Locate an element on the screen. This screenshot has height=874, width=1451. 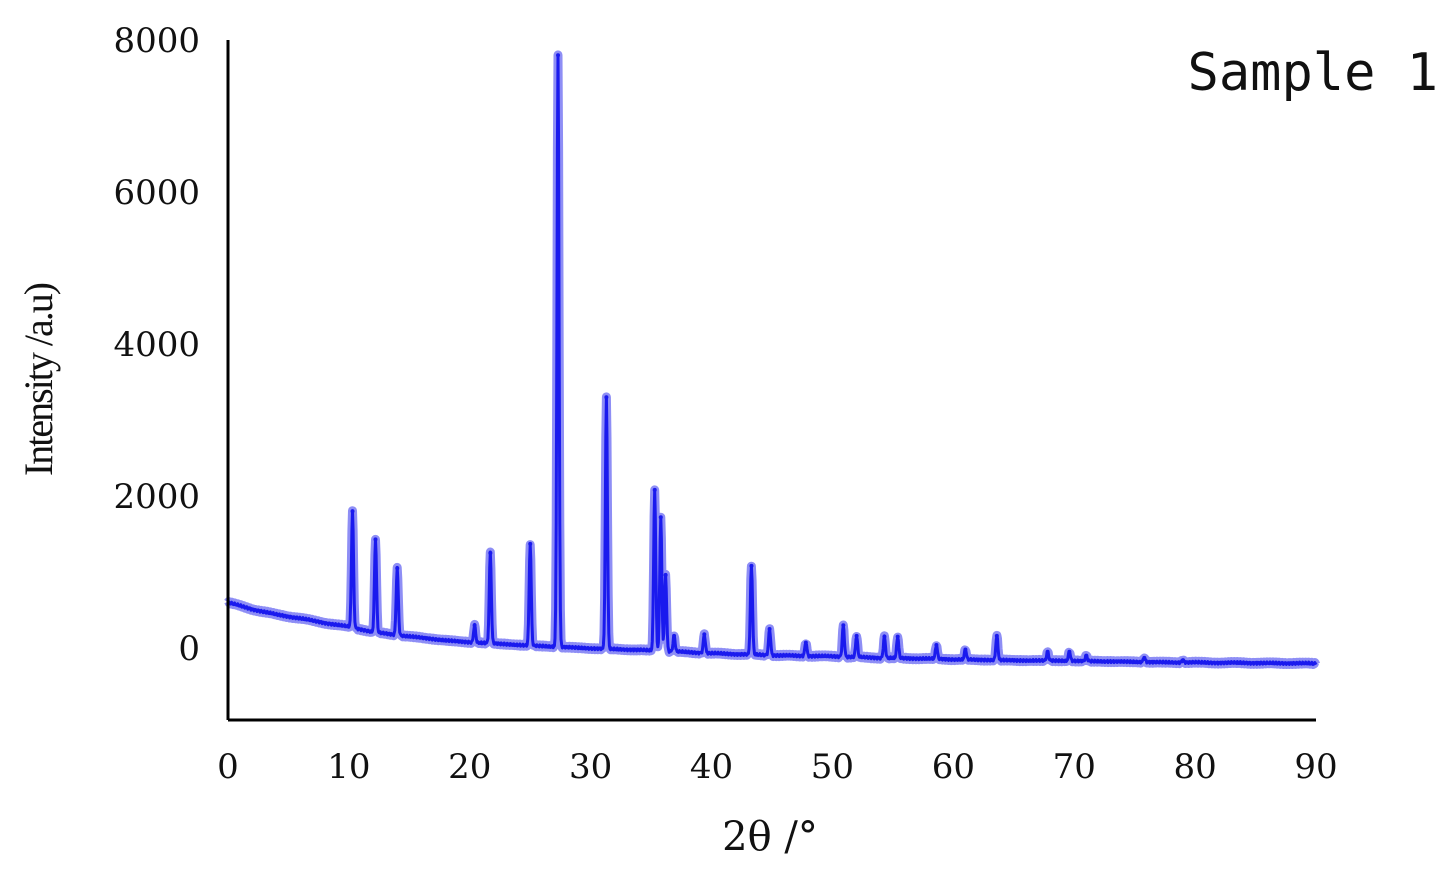
y-tick-label: 0 is located at coordinates (189, 649).